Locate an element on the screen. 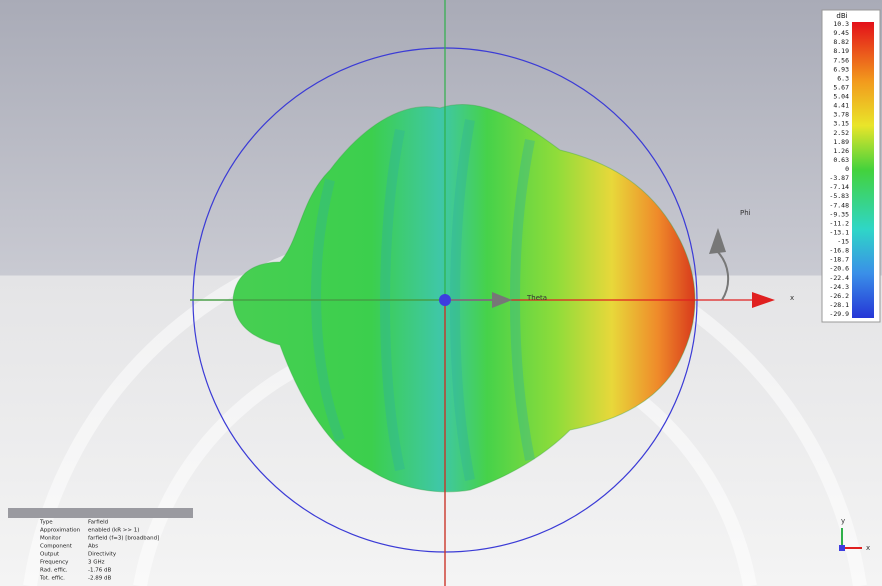  phi-label: Phi is located at coordinates (745, 213).